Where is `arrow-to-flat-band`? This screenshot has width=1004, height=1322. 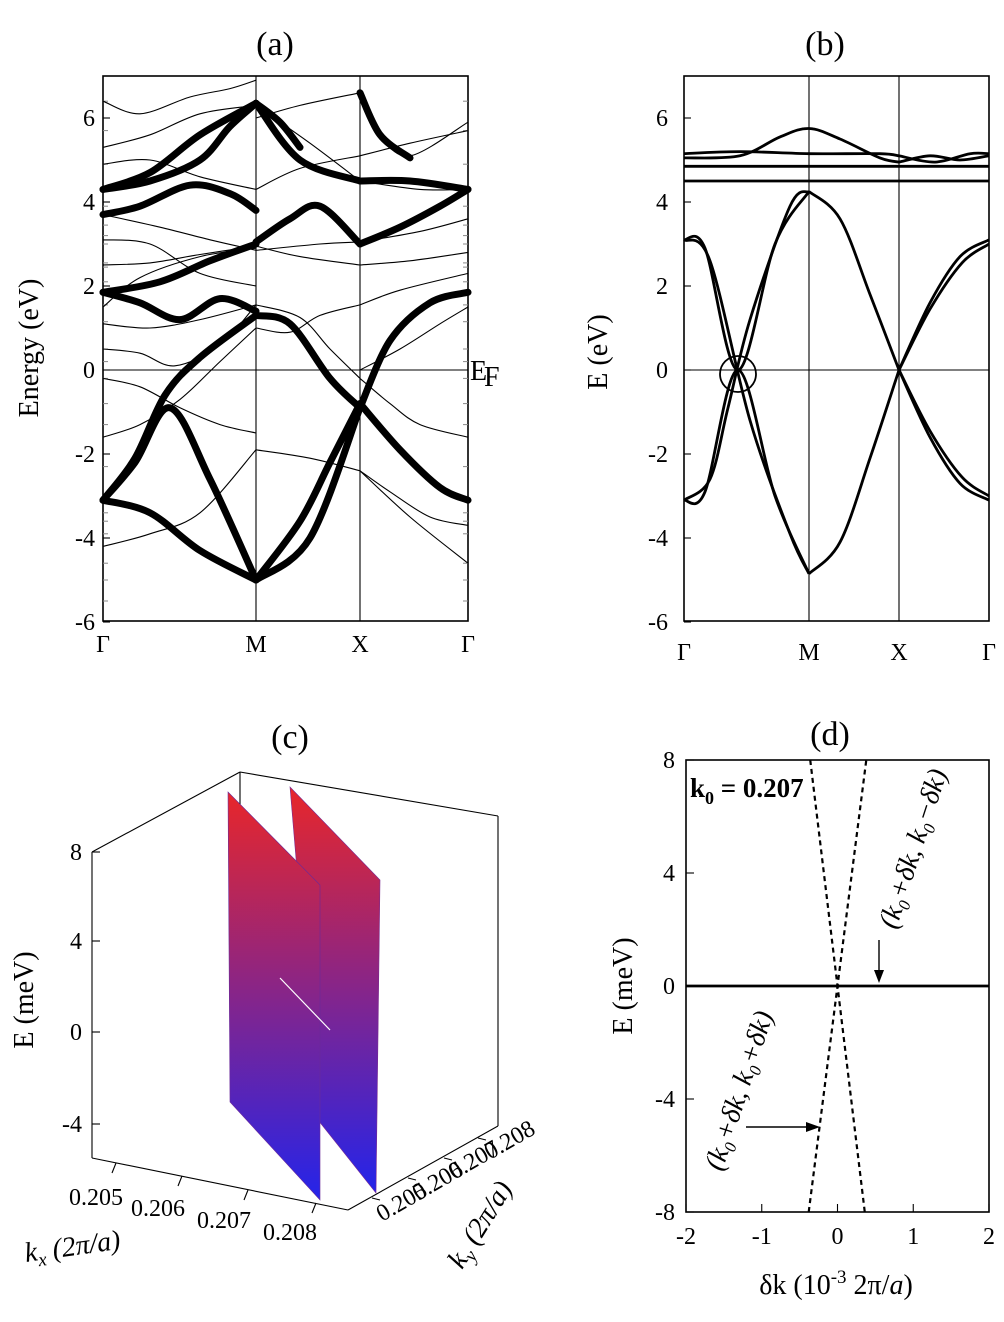
arrow-to-flat-band is located at coordinates (879, 961).